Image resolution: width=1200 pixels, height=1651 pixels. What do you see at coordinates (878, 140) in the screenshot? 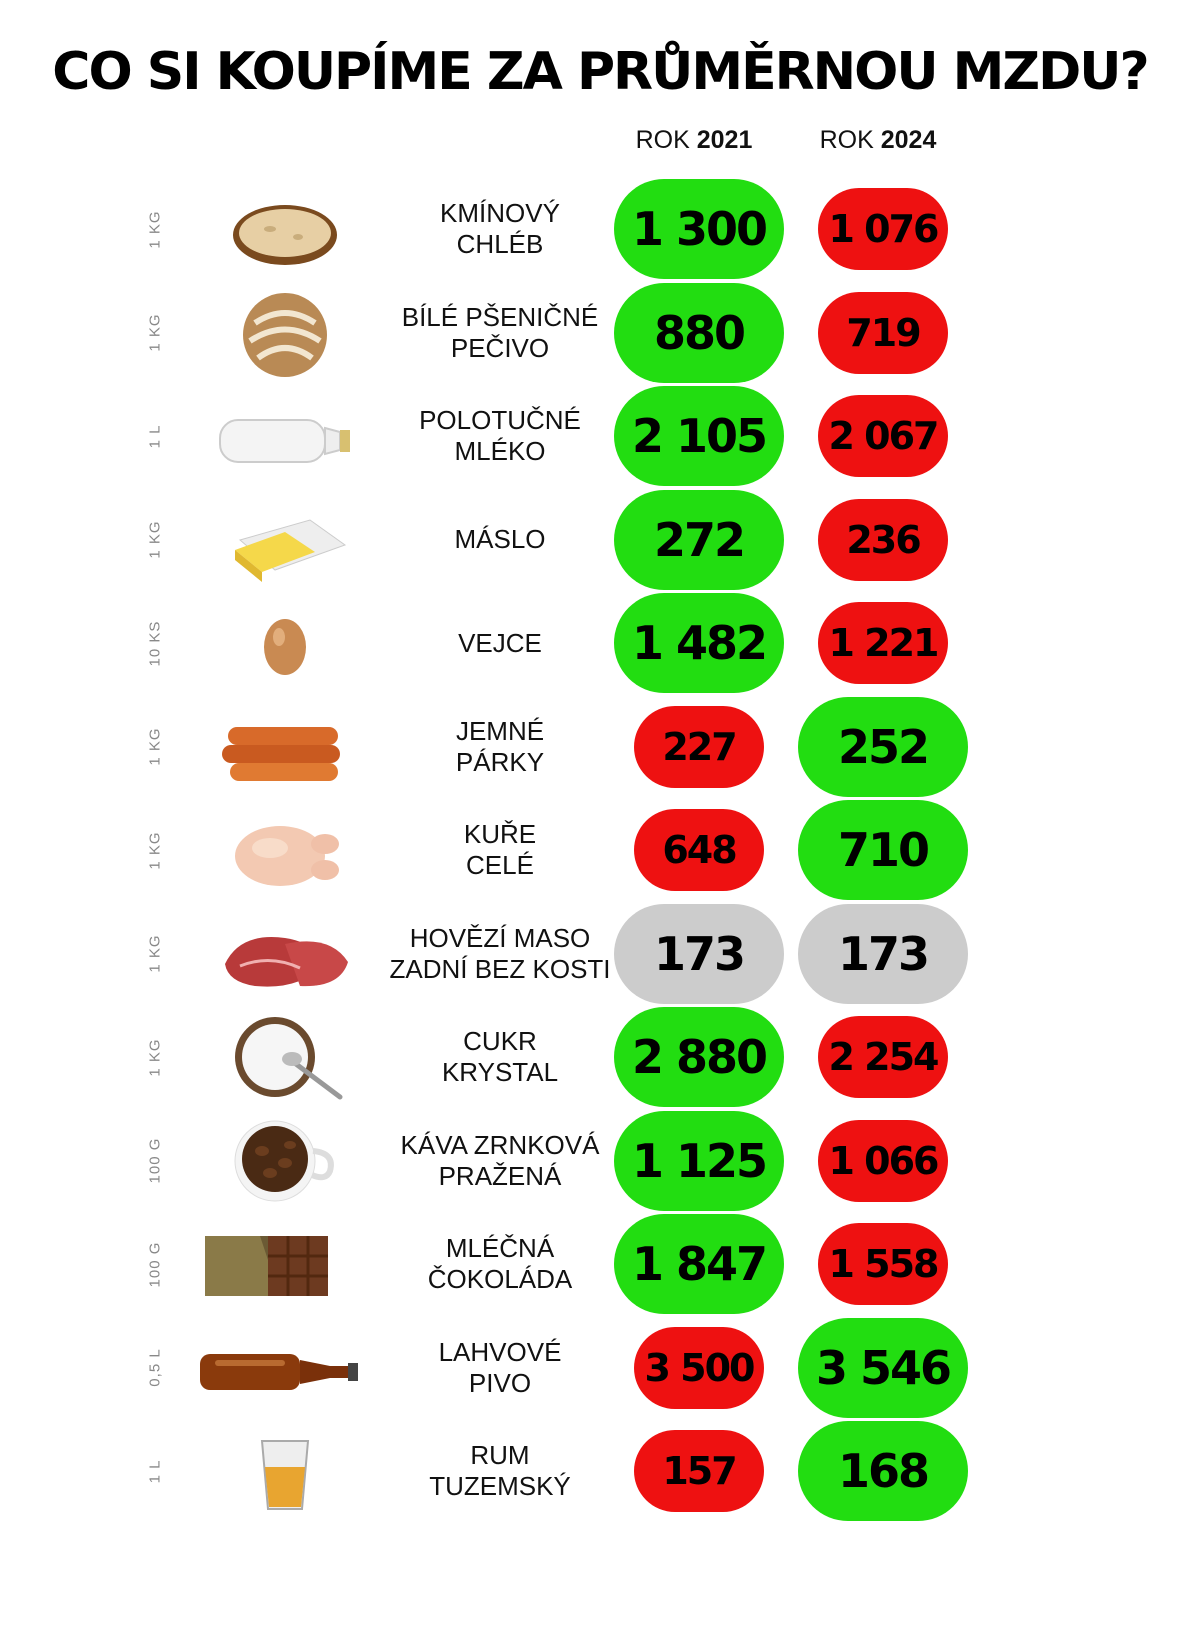
I see `column-header-2024: ROK 2024` at bounding box center [878, 140].